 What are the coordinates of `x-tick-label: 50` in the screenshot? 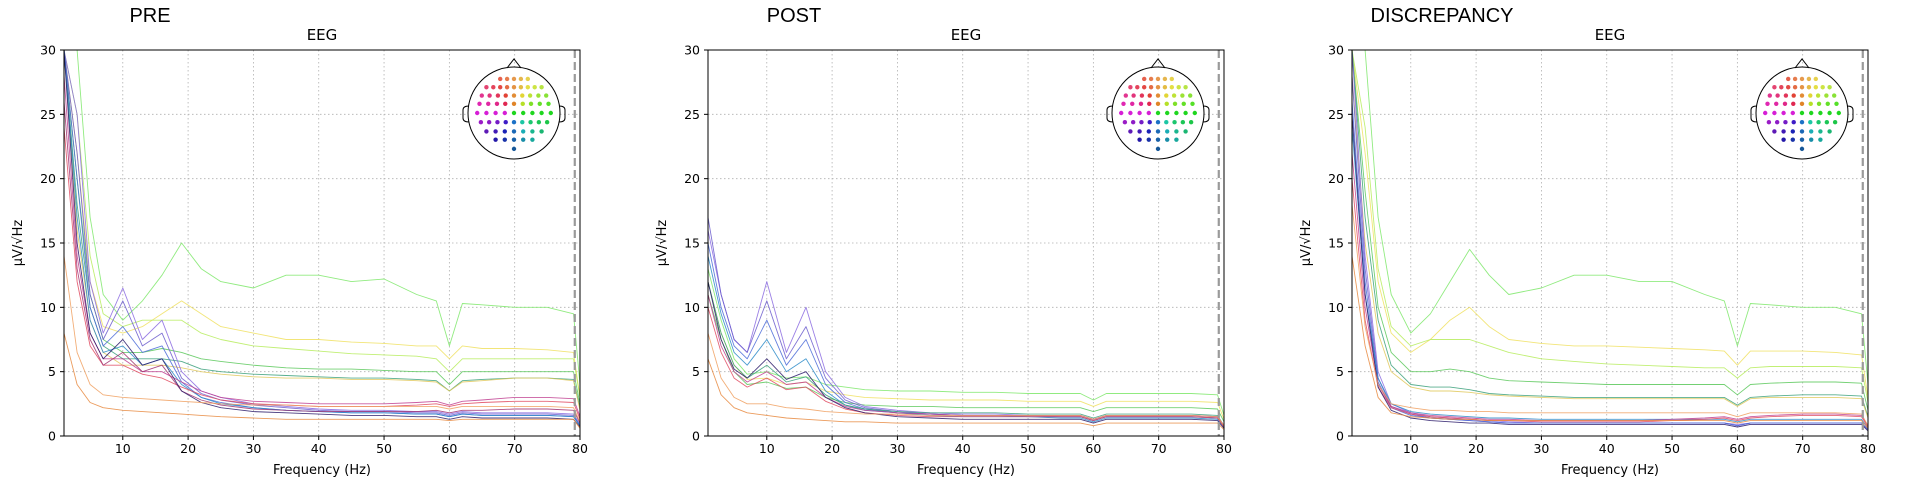 It's located at (1672, 448).